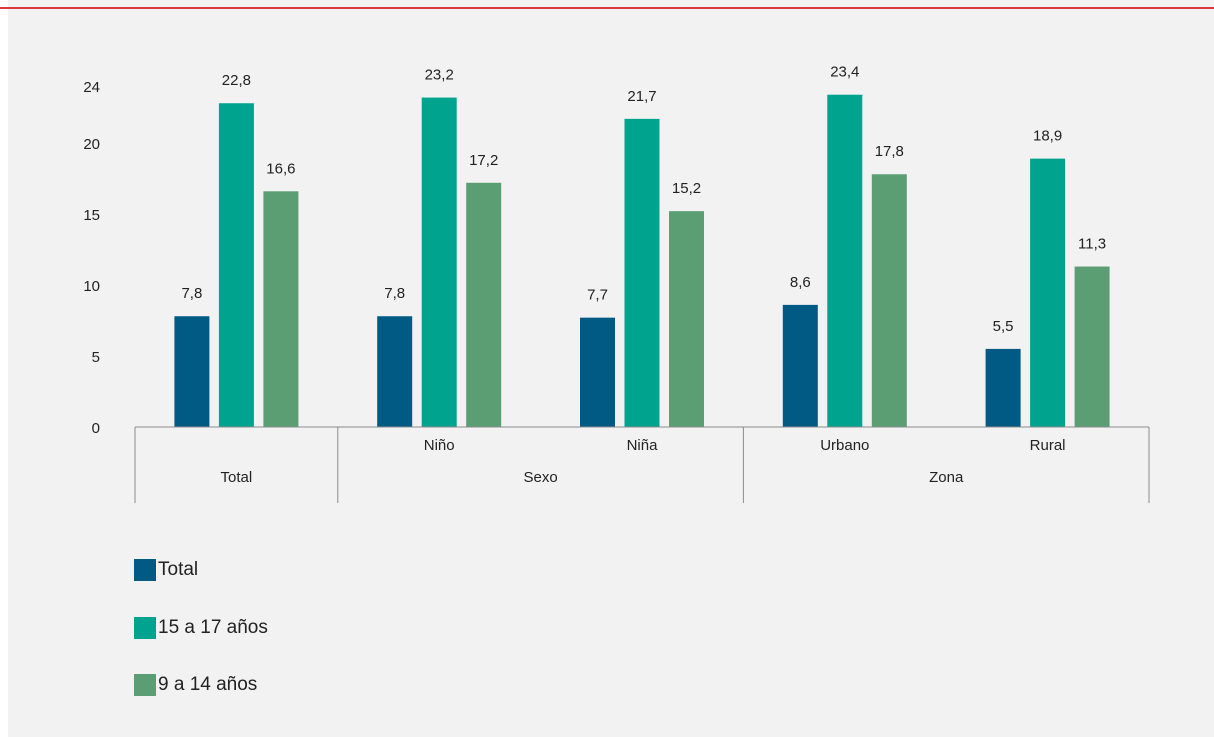 The height and width of the screenshot is (737, 1214). I want to click on bar-value-label: 8,6, so click(800, 282).